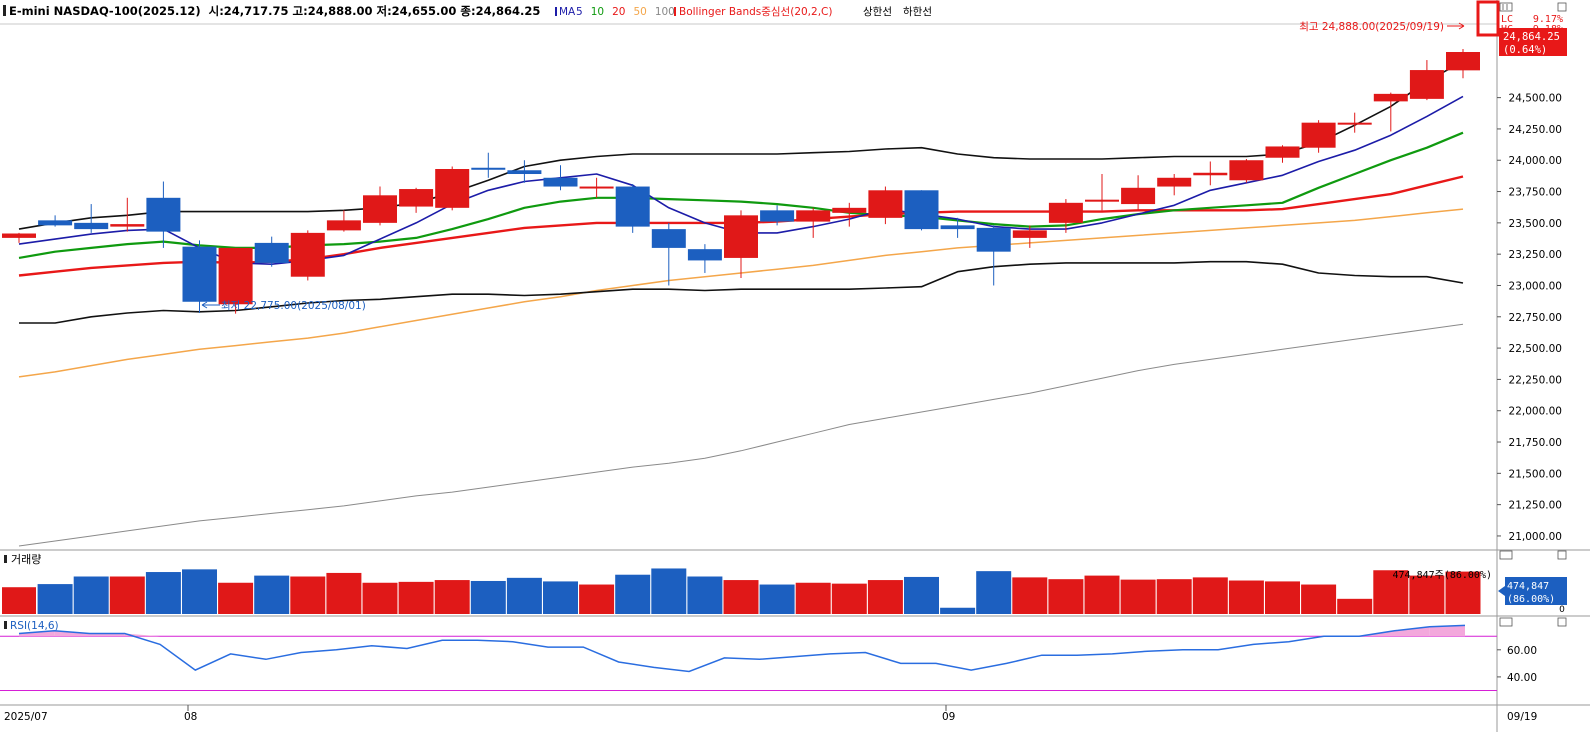 Image resolution: width=1590 pixels, height=732 pixels. What do you see at coordinates (1533, 42) in the screenshot?
I see `last-price-box` at bounding box center [1533, 42].